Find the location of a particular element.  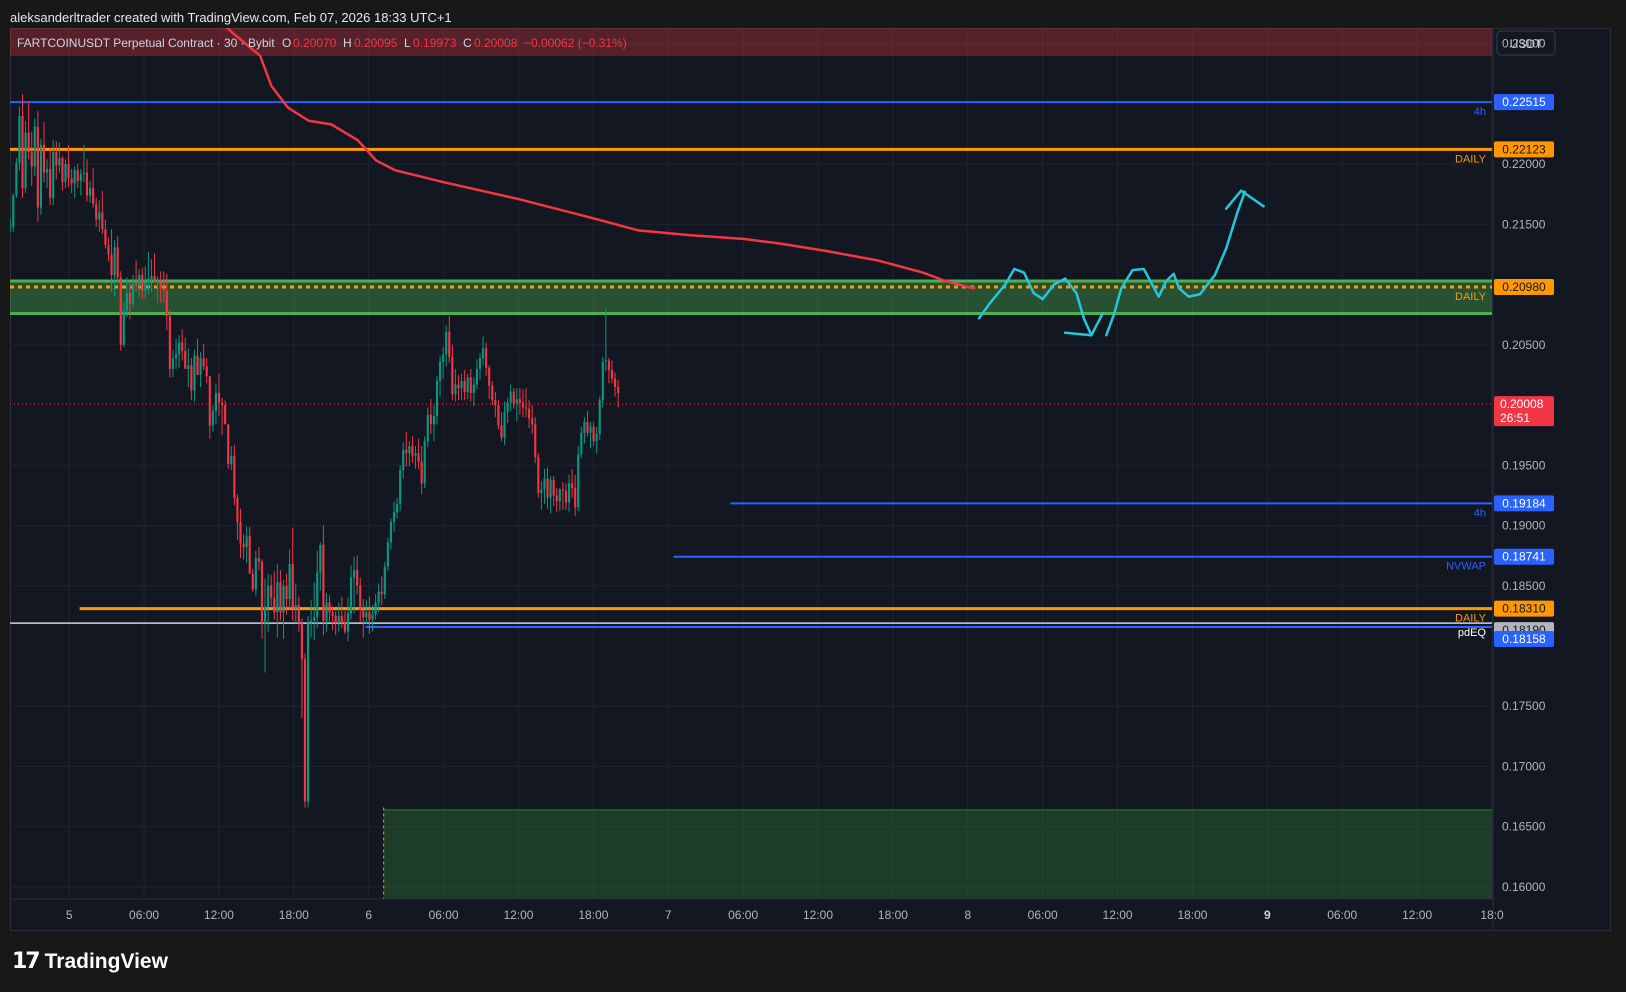

ma-line is located at coordinates (593, 159).